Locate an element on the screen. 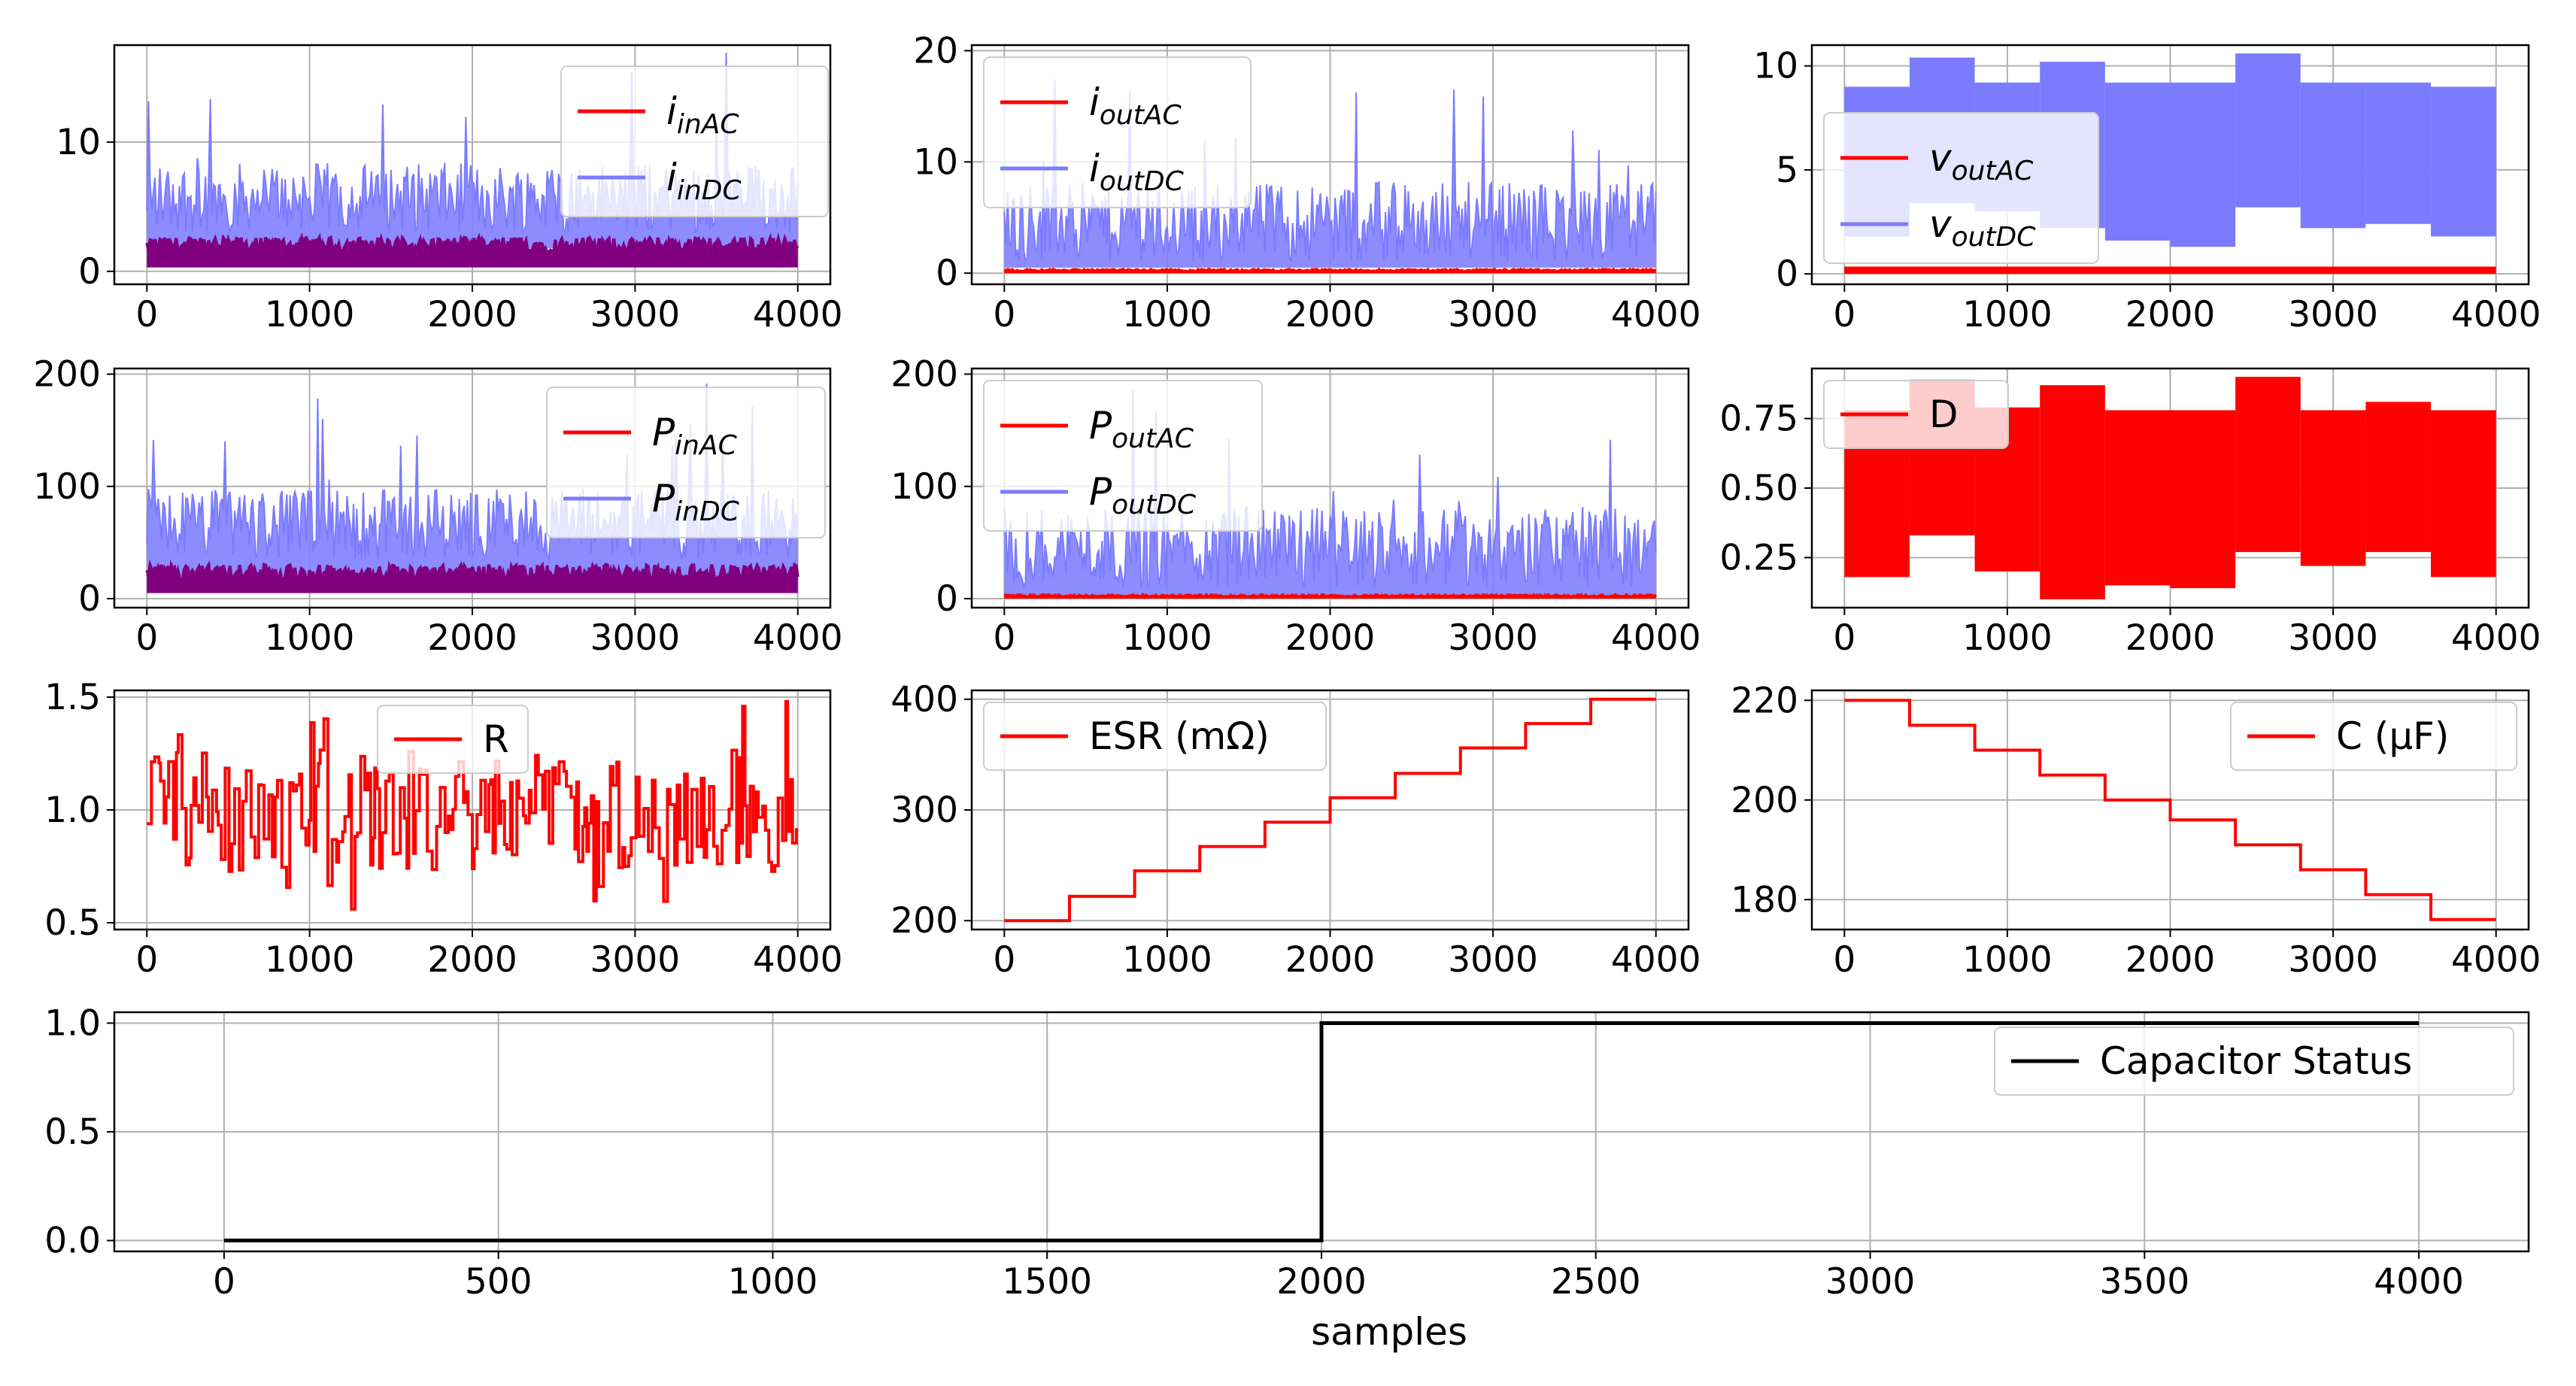 This screenshot has width=2576, height=1386. legend-label: PinAC is located at coordinates (695, 436).